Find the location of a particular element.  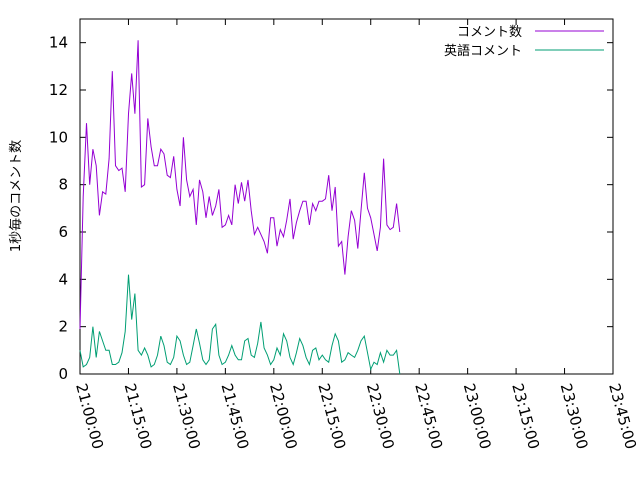

y-tick-label: 2 is located at coordinates (63, 327).